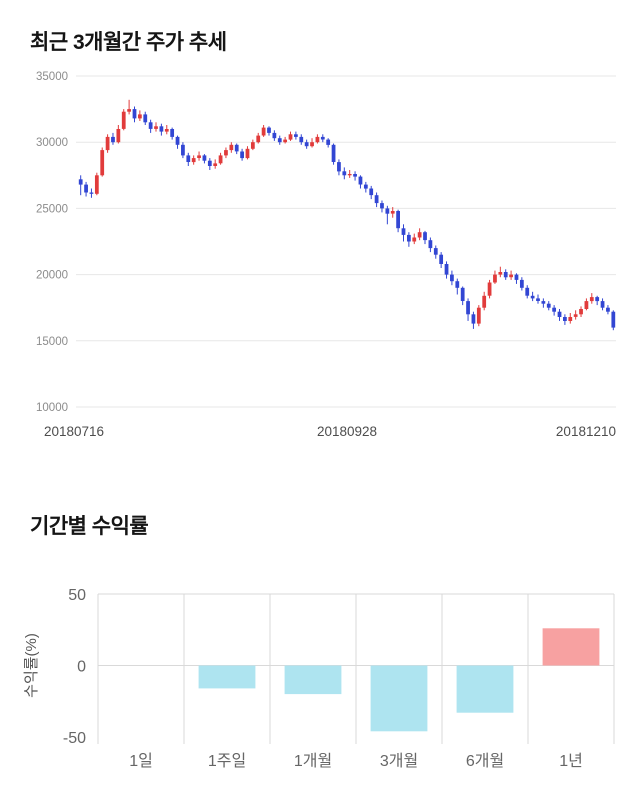 The width and height of the screenshot is (640, 810). I want to click on bars, so click(399, 680).